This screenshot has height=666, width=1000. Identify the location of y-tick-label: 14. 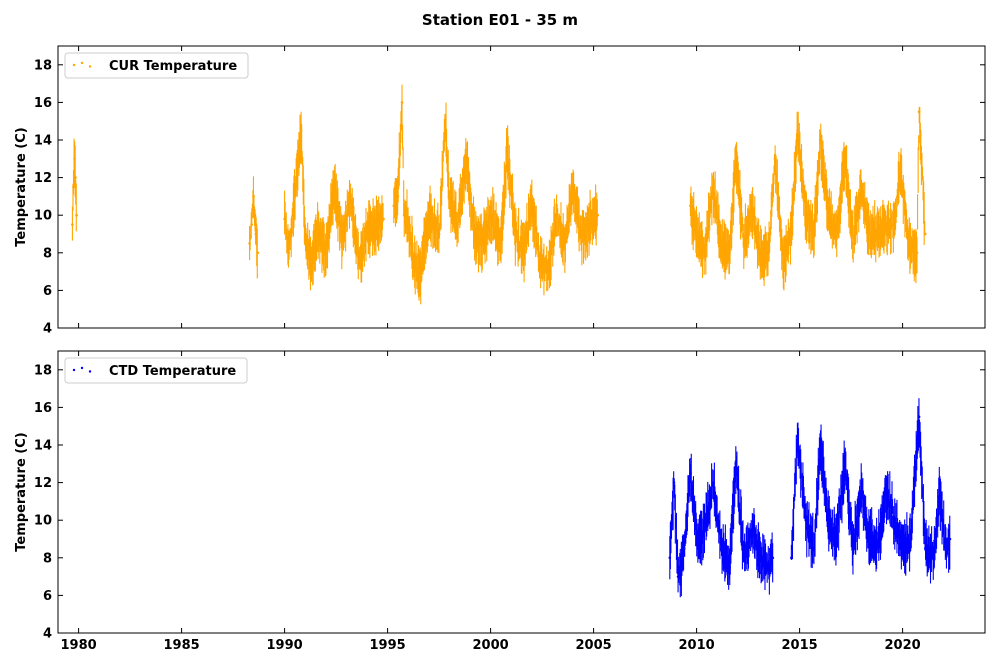
(43, 446).